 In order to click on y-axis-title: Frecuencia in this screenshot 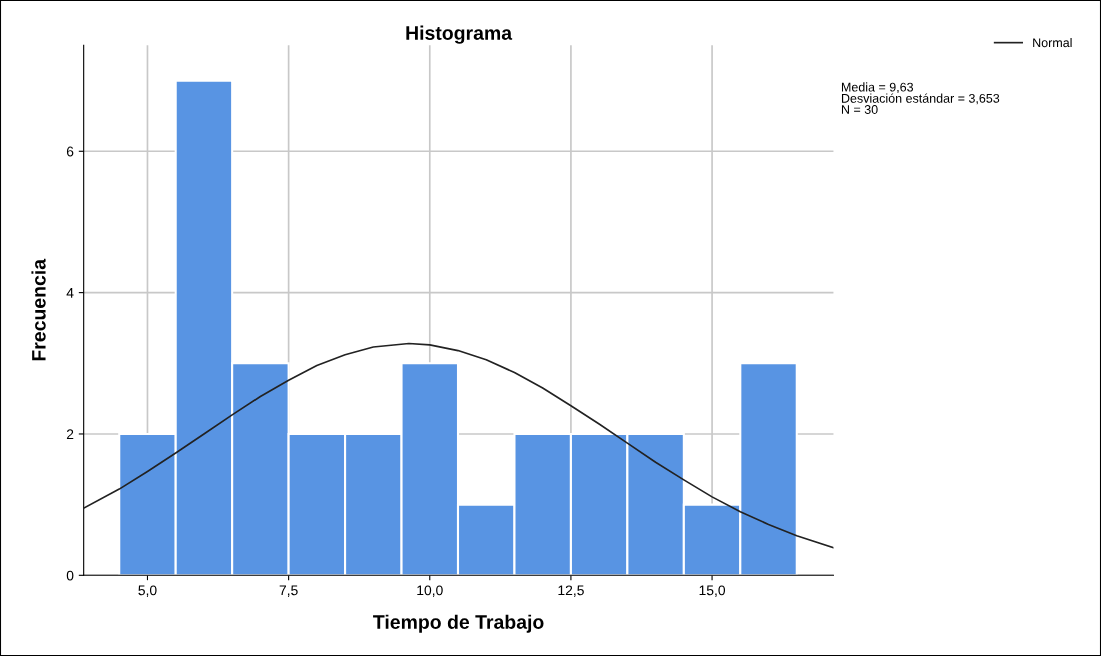, I will do `click(38, 309)`.